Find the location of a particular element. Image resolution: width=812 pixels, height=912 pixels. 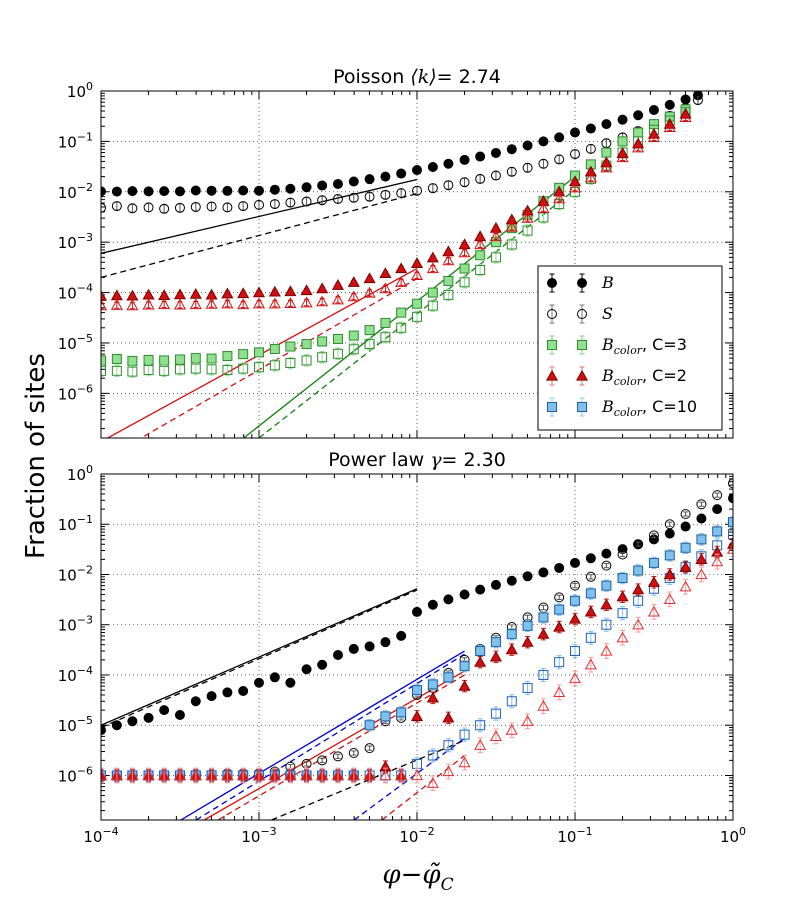

legend-item: Bcolor, C=3 is located at coordinates (617, 346).